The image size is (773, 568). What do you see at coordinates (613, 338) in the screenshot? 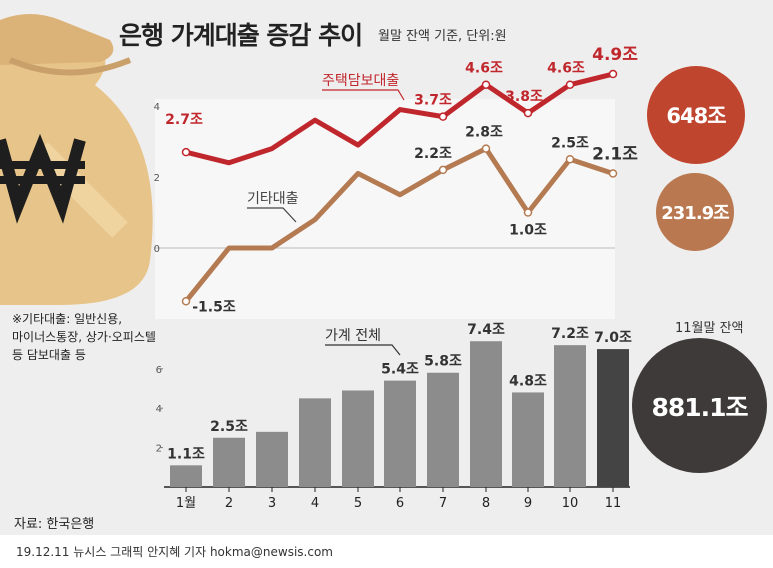
I see `bar-data-label: 7.0조` at bounding box center [613, 338].